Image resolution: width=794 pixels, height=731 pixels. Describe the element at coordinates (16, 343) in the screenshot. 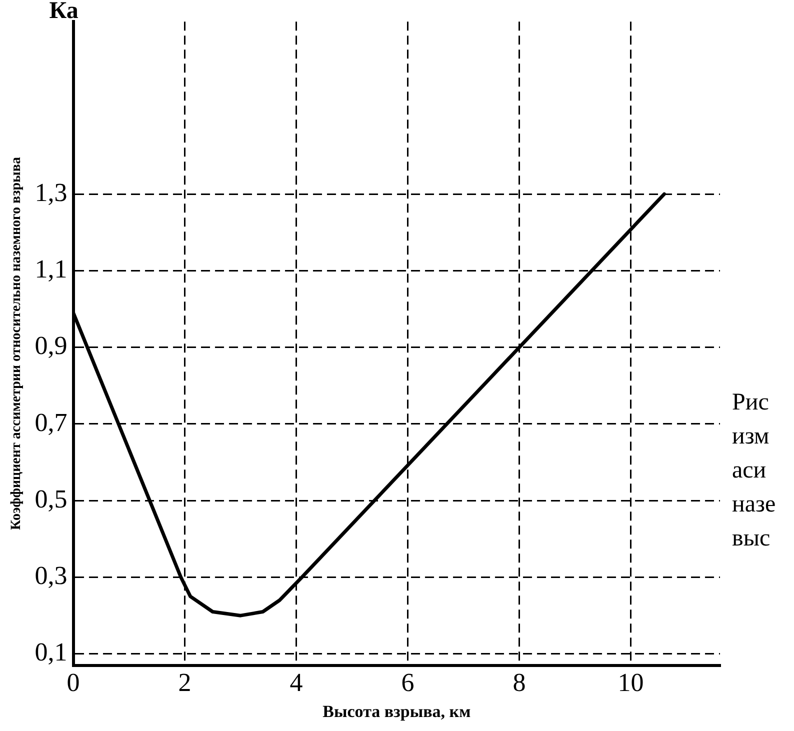

I see `y-axis-title: Коэффициент ассиметрии относительно наземного взрыва` at that location.